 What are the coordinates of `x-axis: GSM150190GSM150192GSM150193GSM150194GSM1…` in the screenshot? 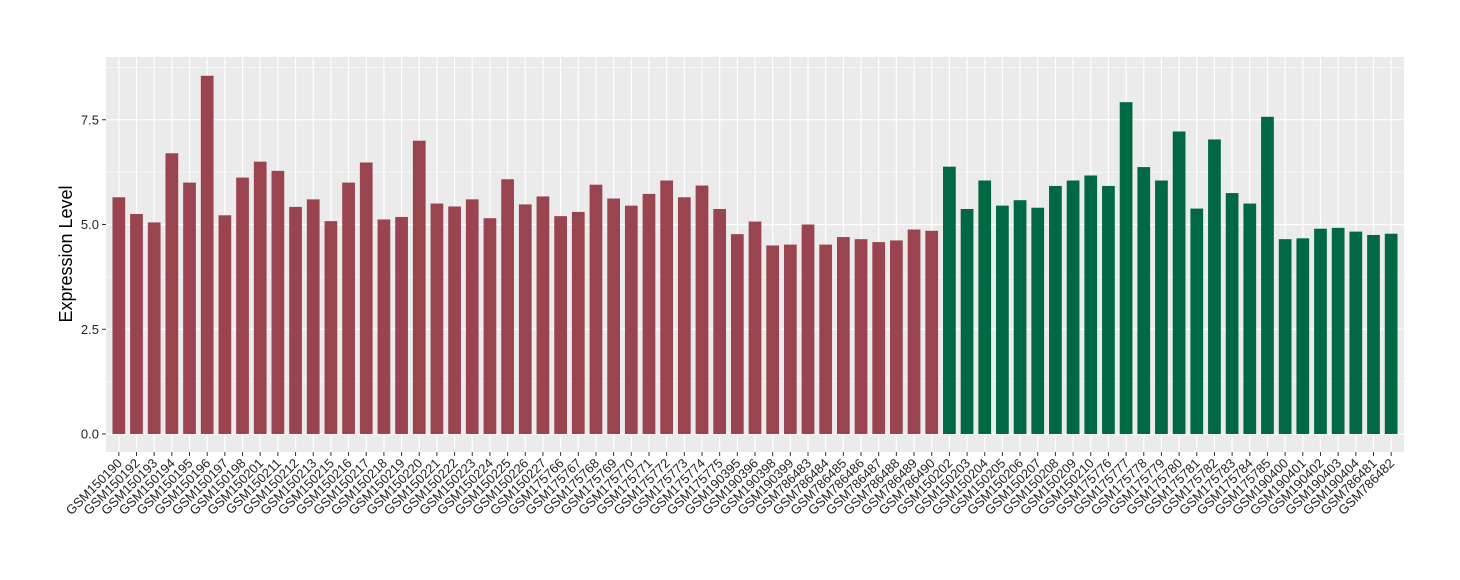 It's located at (730, 485).